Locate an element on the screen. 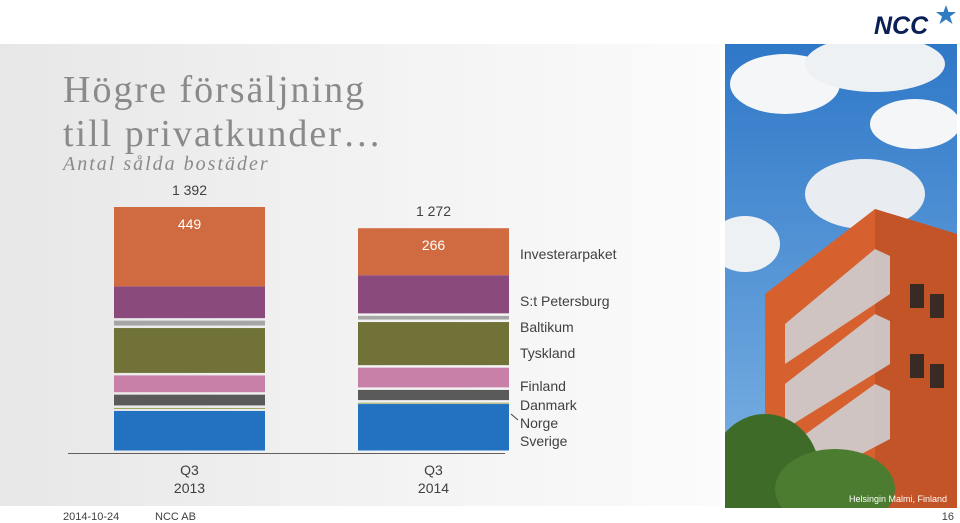 Image resolution: width=960 pixels, height=523 pixels. category-label-1-quarter: Q3 is located at coordinates (433, 470).